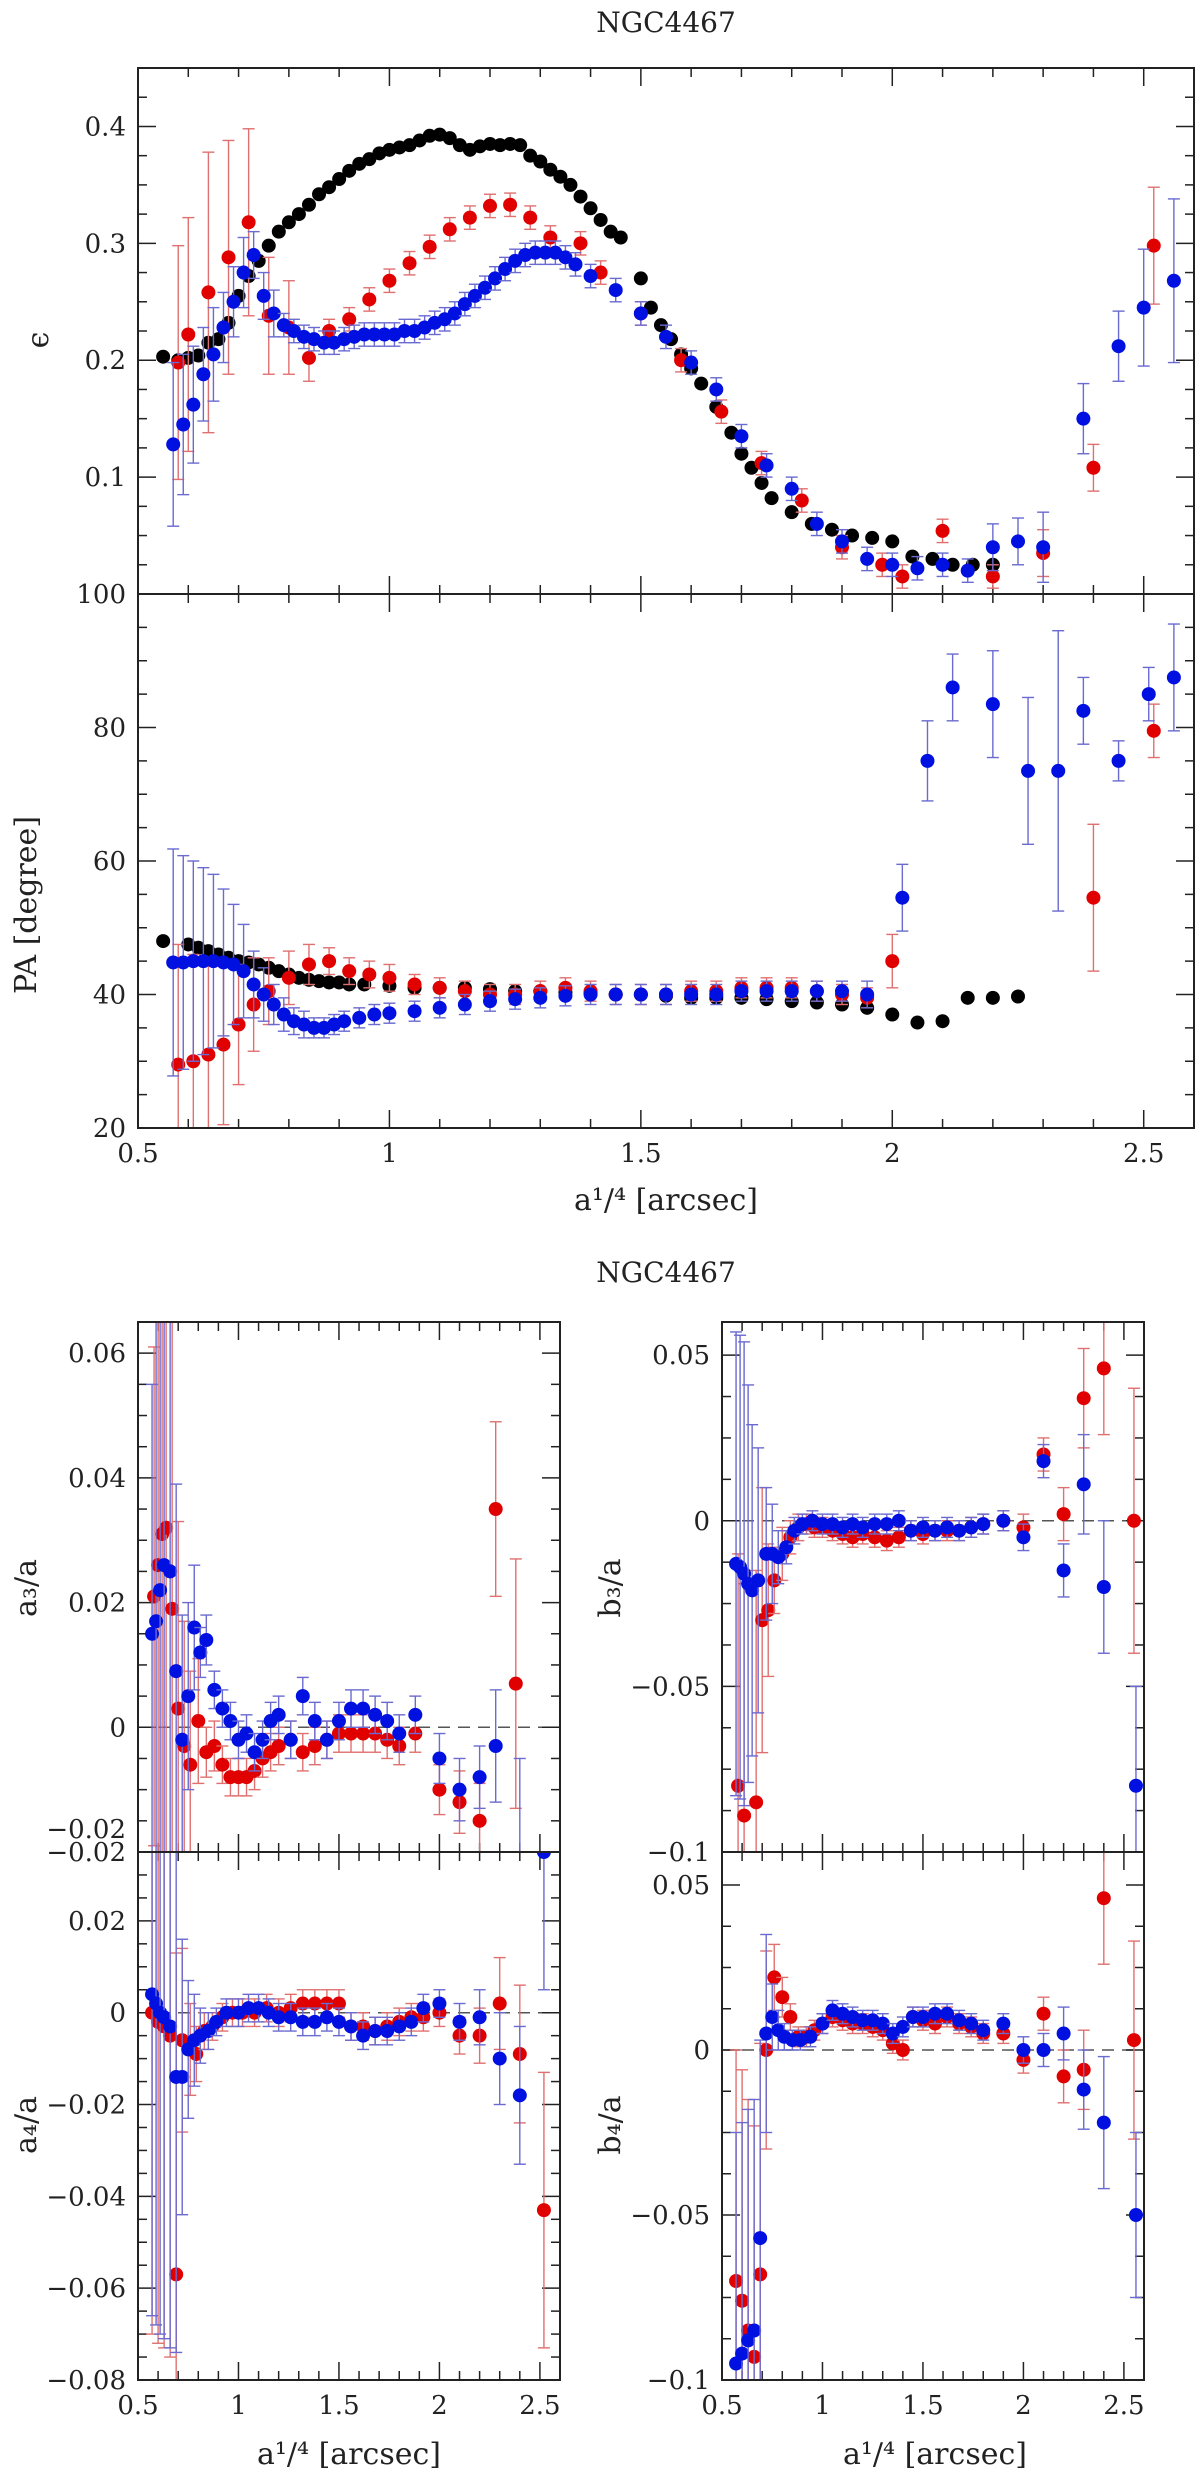 The image size is (1200, 2474). Describe the element at coordinates (97, 1479) in the screenshot. I see `a3-ytick-label: 0.04` at that location.